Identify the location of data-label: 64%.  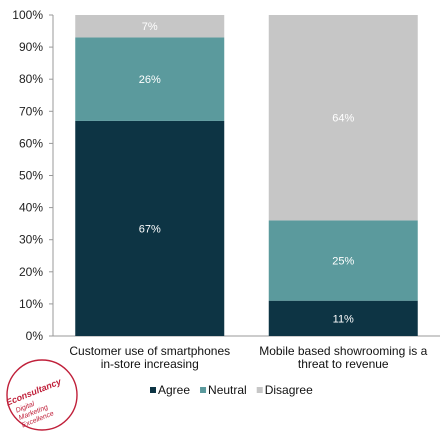
(343, 119).